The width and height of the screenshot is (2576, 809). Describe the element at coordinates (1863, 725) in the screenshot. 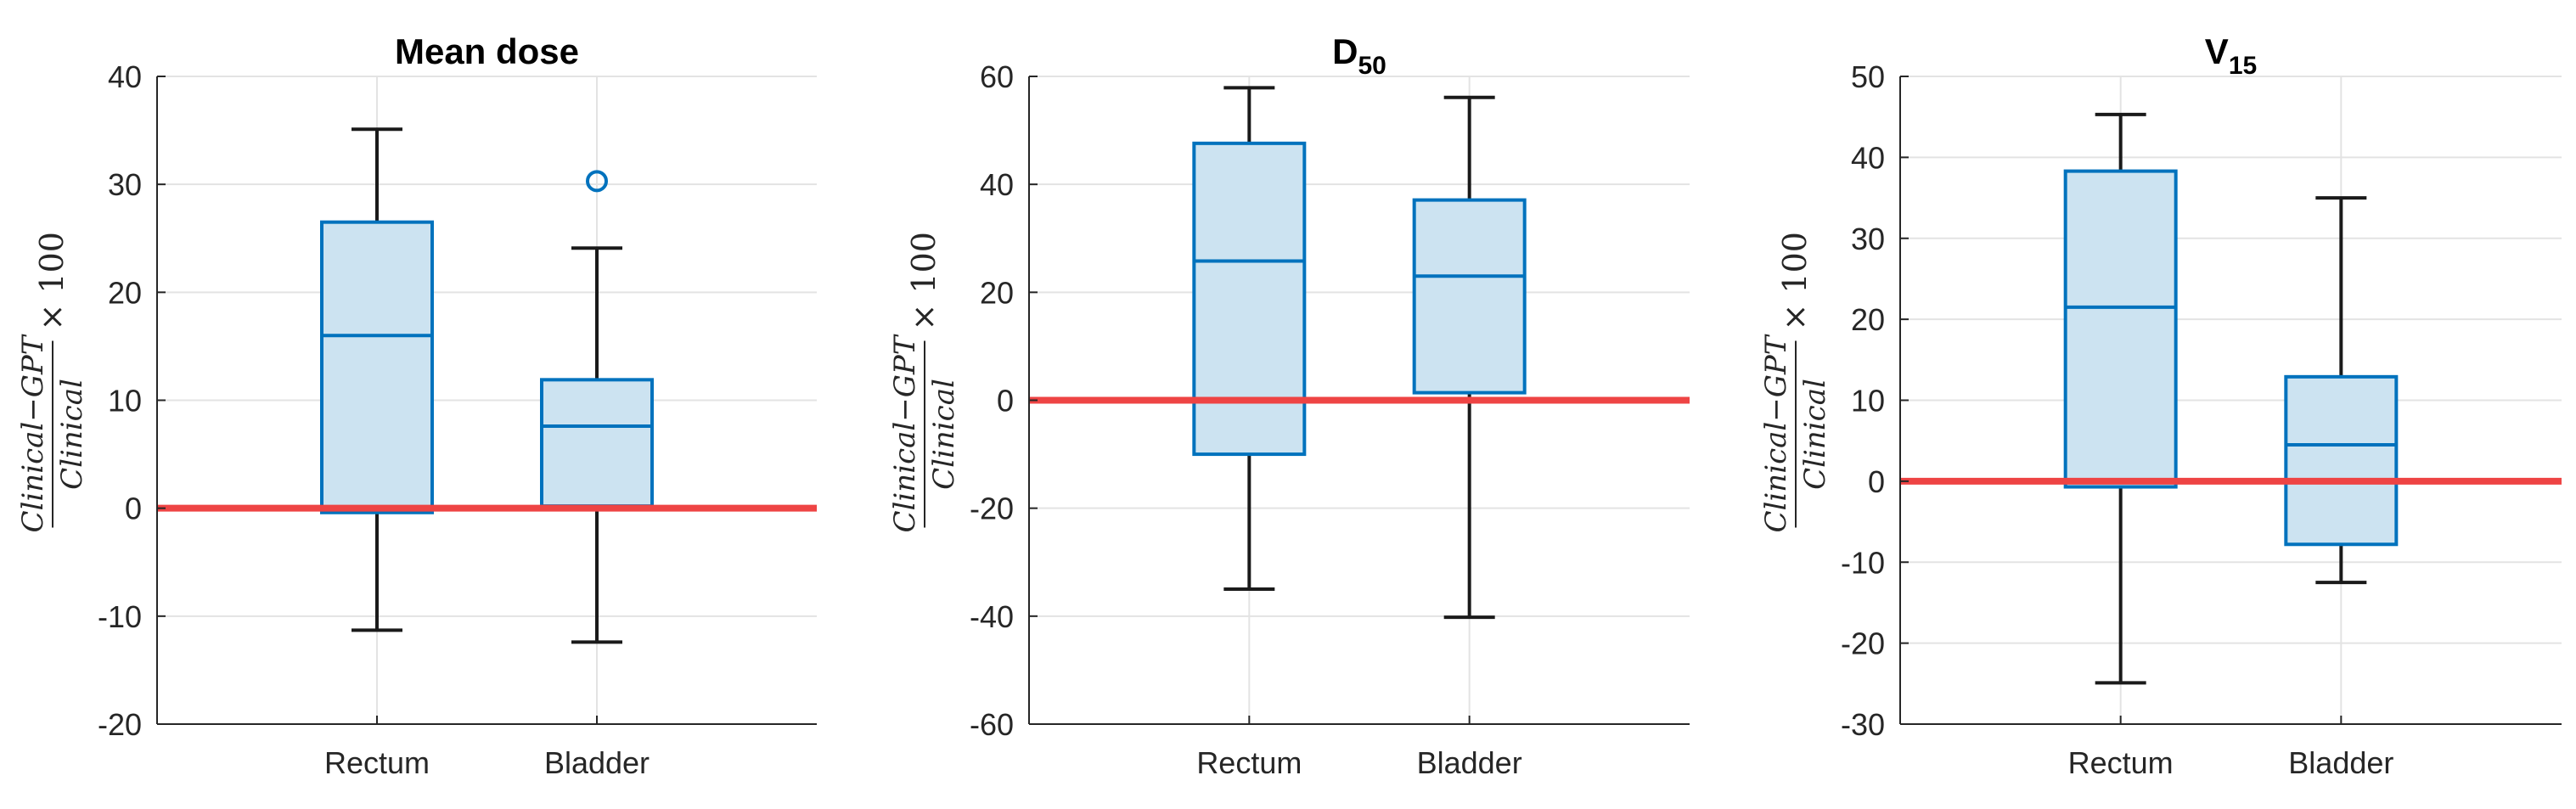

I see `y-tick-label: -30` at that location.